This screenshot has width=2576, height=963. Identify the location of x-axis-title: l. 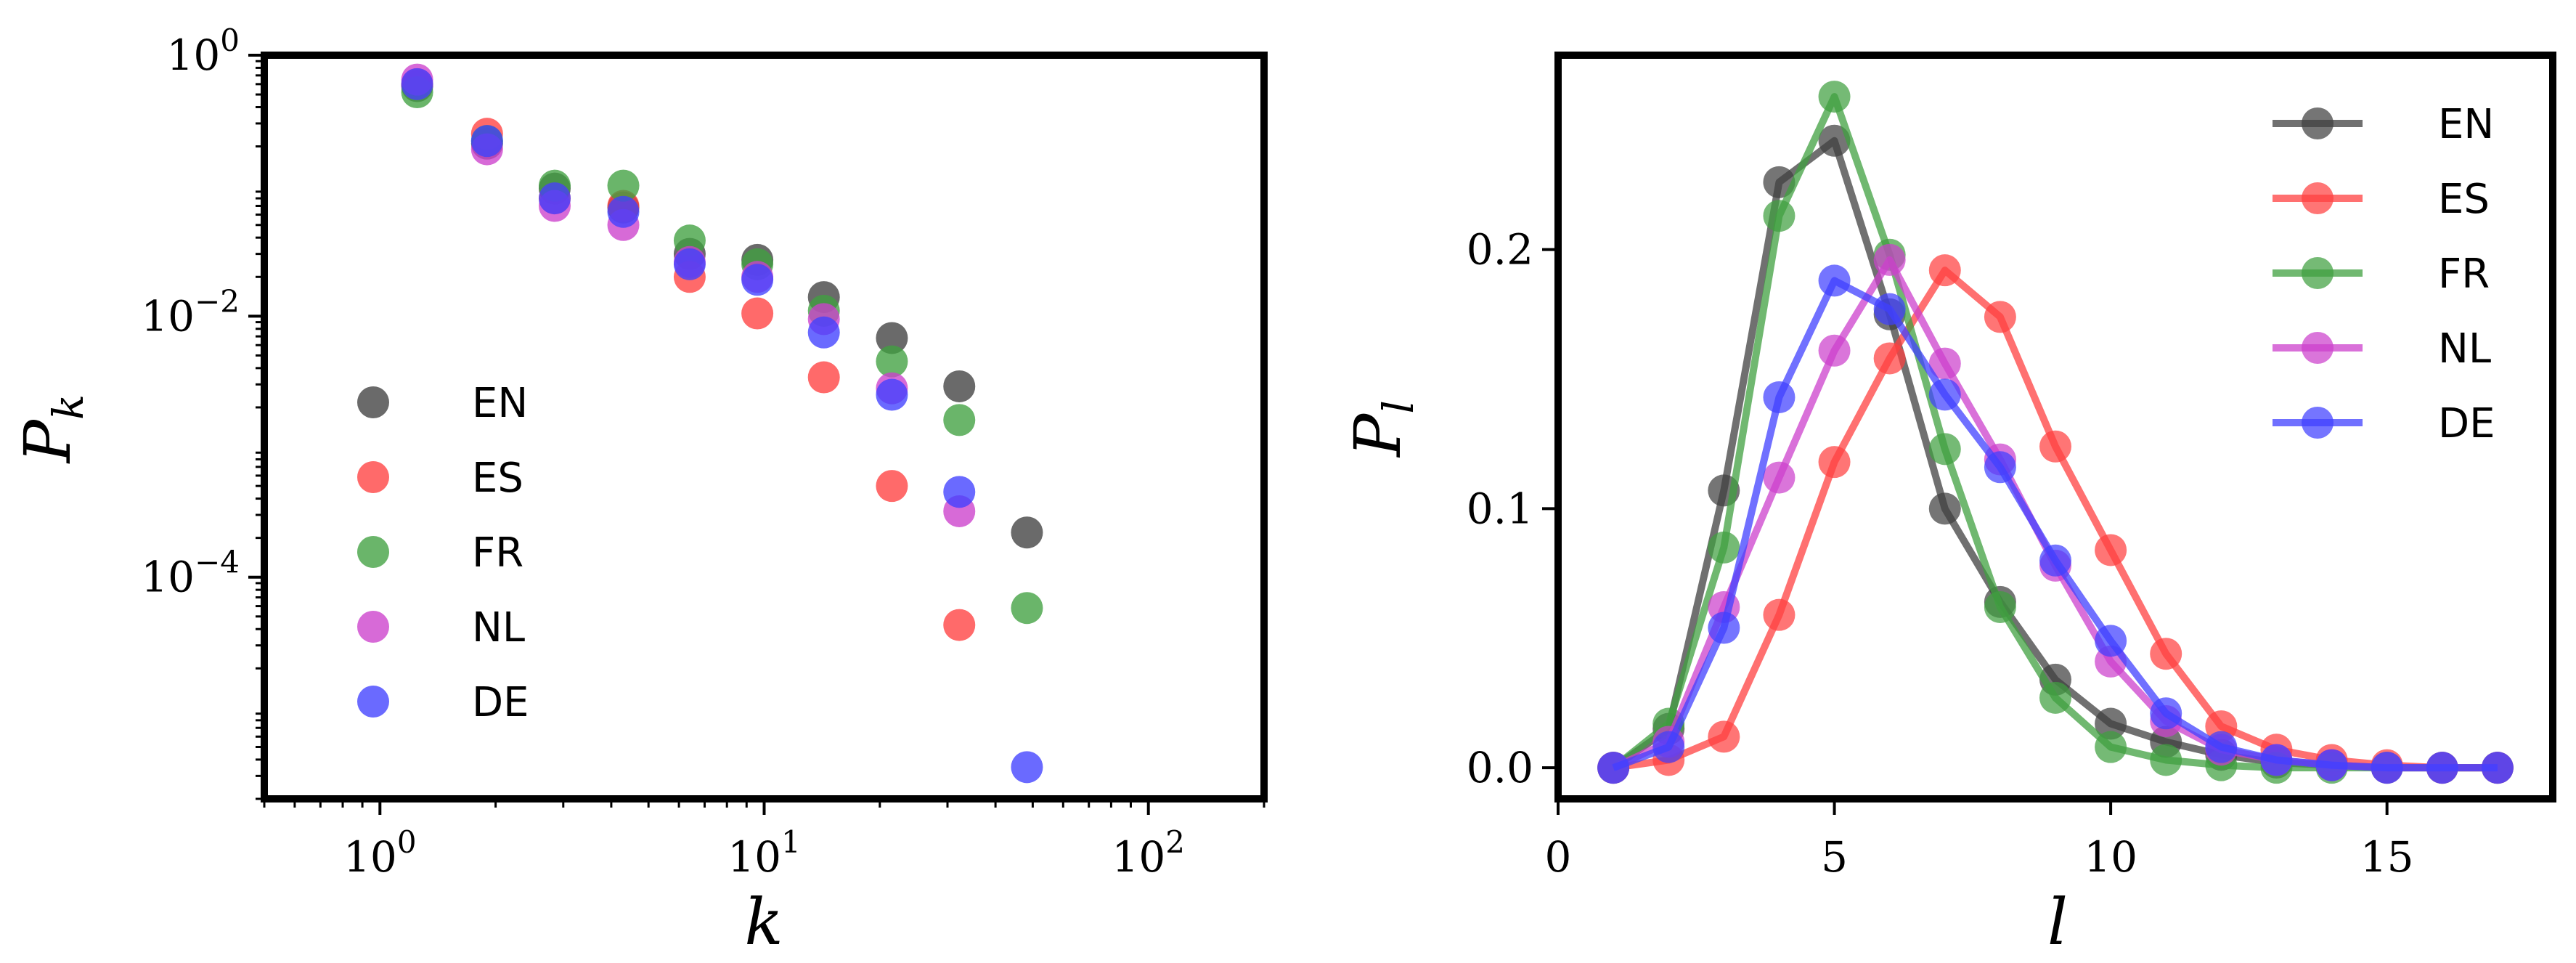
(2057, 922).